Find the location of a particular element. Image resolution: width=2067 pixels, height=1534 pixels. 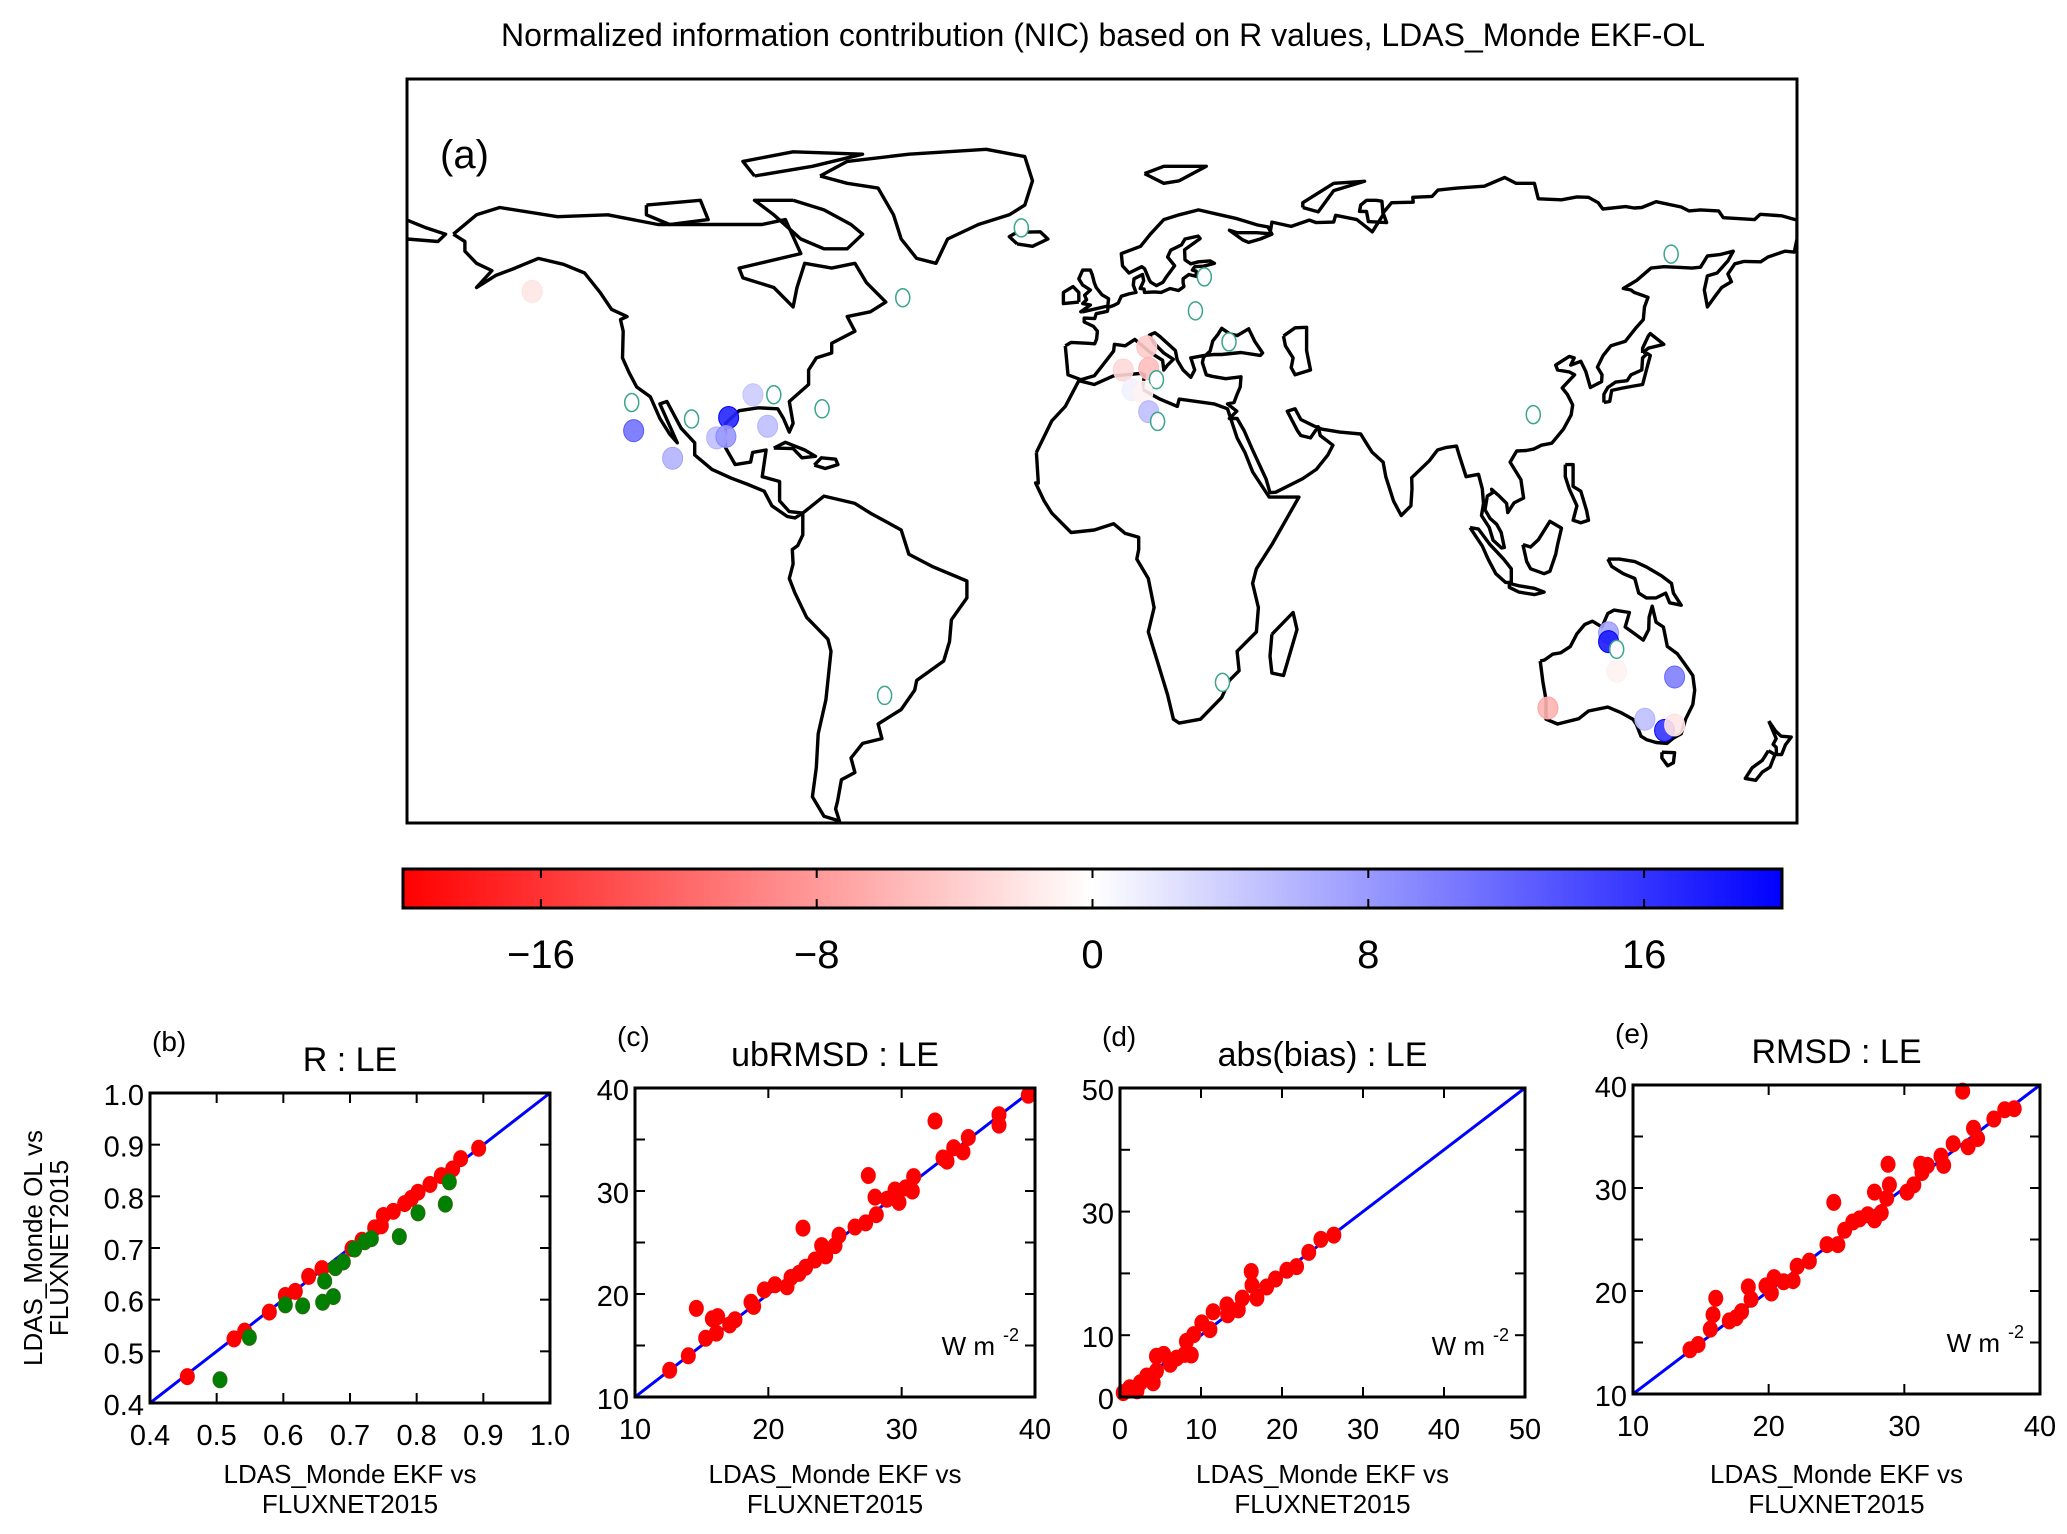

coastline-australia is located at coordinates (1617, 675).